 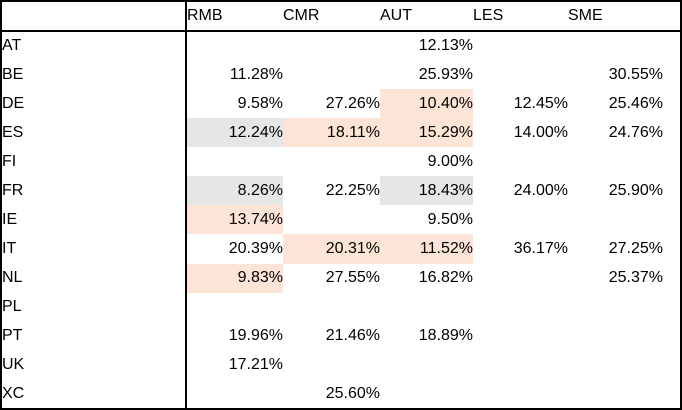 What do you see at coordinates (426, 133) in the screenshot?
I see `cell-es-aut: 15.29%` at bounding box center [426, 133].